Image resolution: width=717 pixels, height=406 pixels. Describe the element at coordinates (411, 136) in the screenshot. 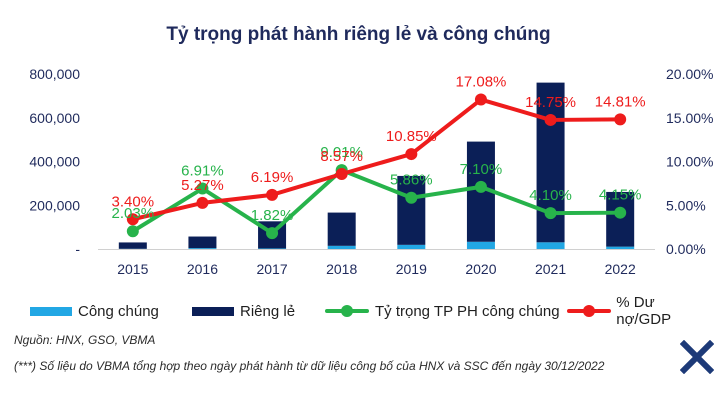

I see `debt-gdp-data-label: 10.85%` at that location.